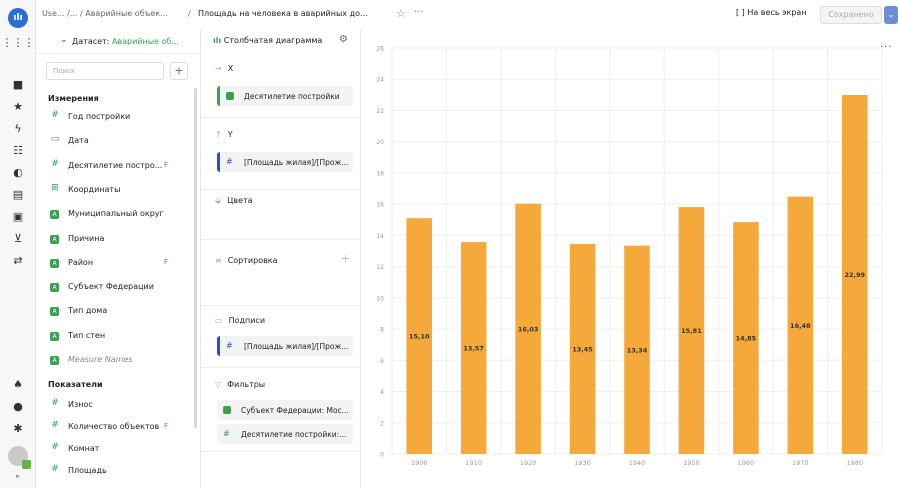 The width and height of the screenshot is (898, 488). I want to click on field-list-item: A Тип стен, so click(121, 337).